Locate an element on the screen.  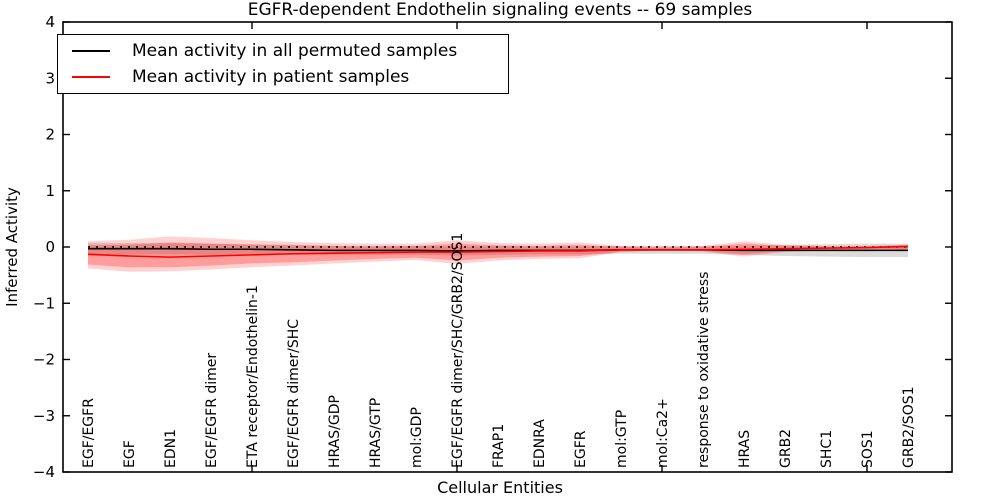
entity-label: EGFR is located at coordinates (581, 449).